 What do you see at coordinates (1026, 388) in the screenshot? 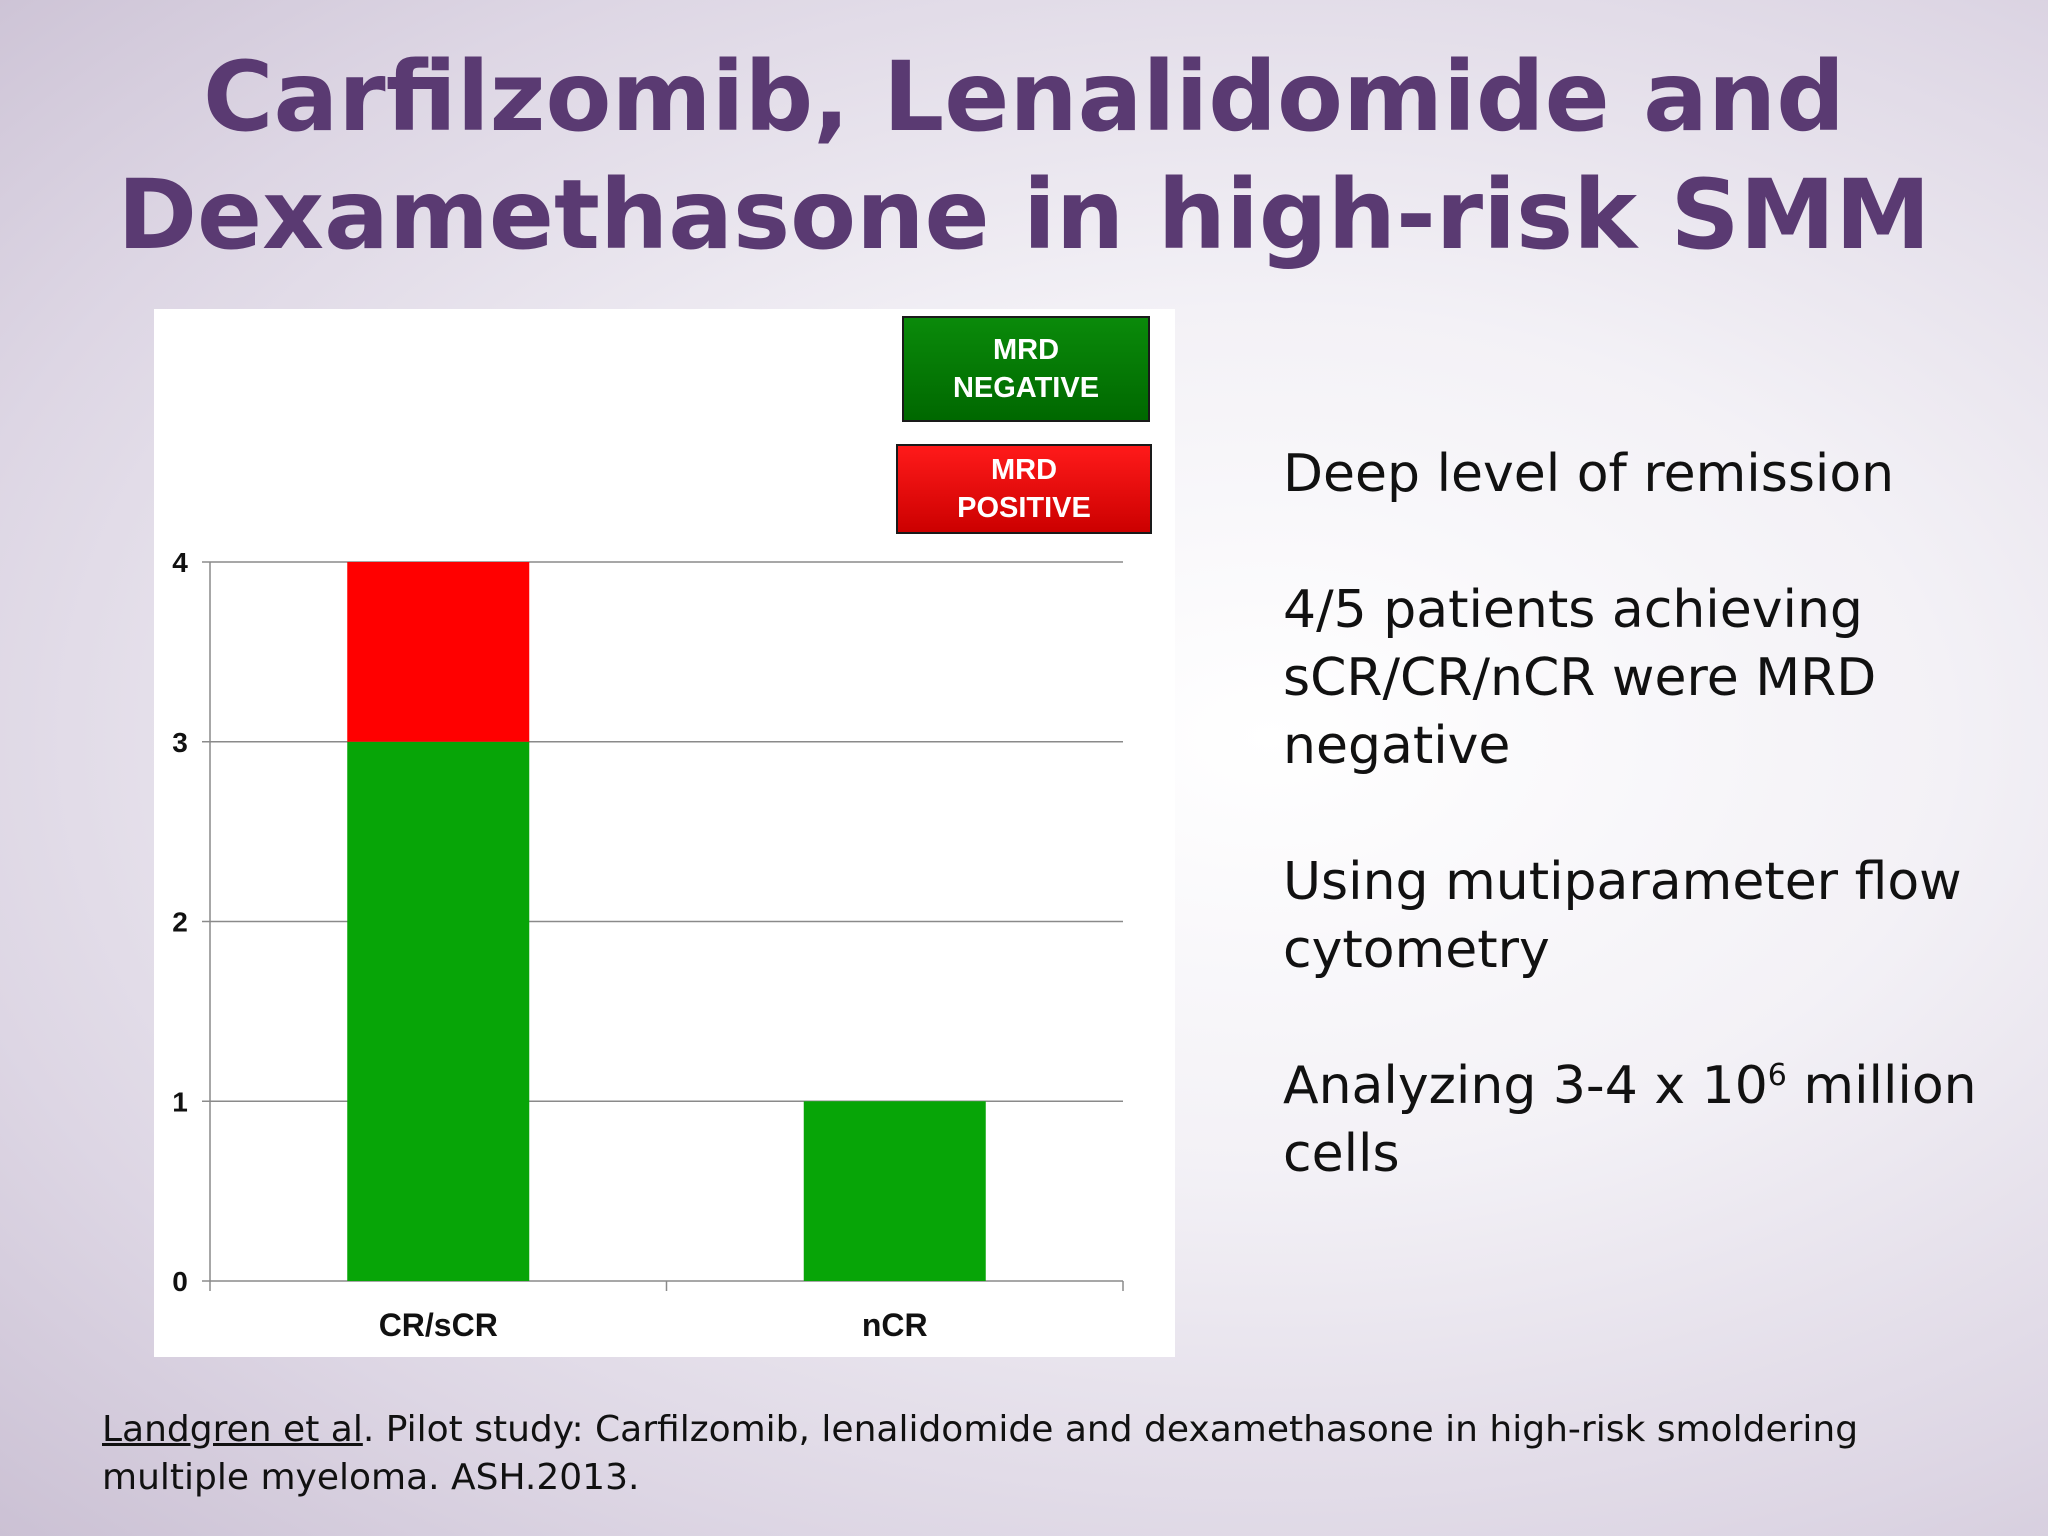
I see `legend-negative-line2: NEGATIVE` at bounding box center [1026, 388].